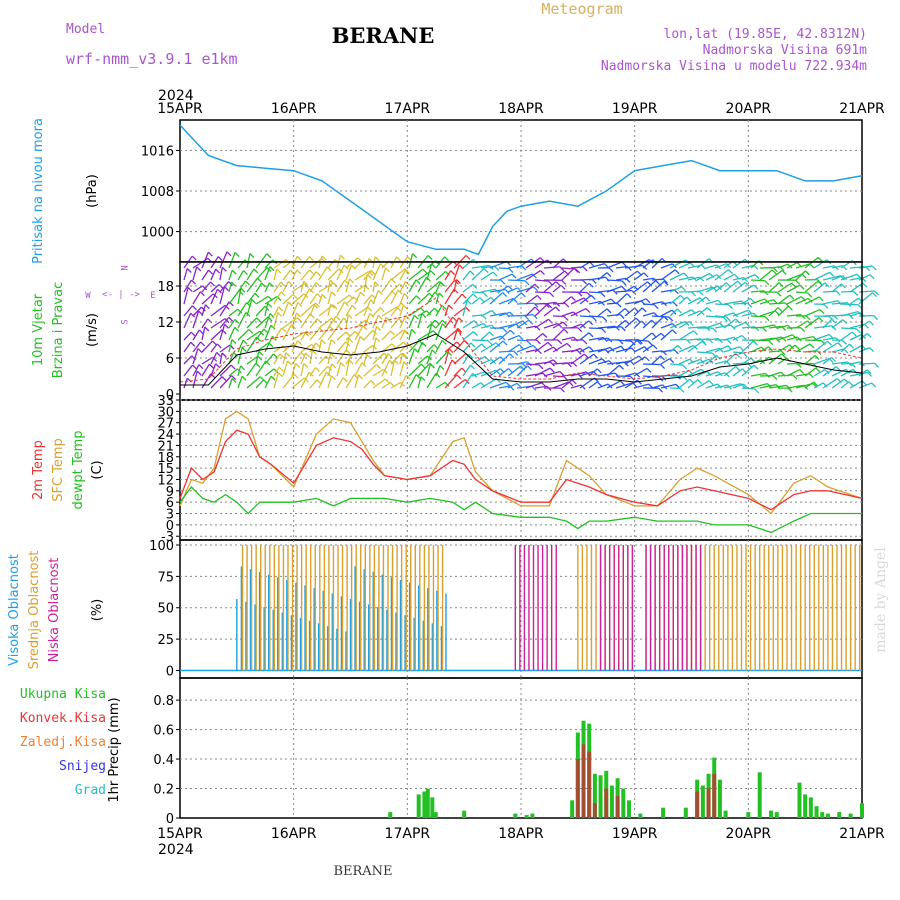 The width and height of the screenshot is (900, 900). What do you see at coordinates (176, 96) in the screenshot?
I see `year-top: 2024` at bounding box center [176, 96].